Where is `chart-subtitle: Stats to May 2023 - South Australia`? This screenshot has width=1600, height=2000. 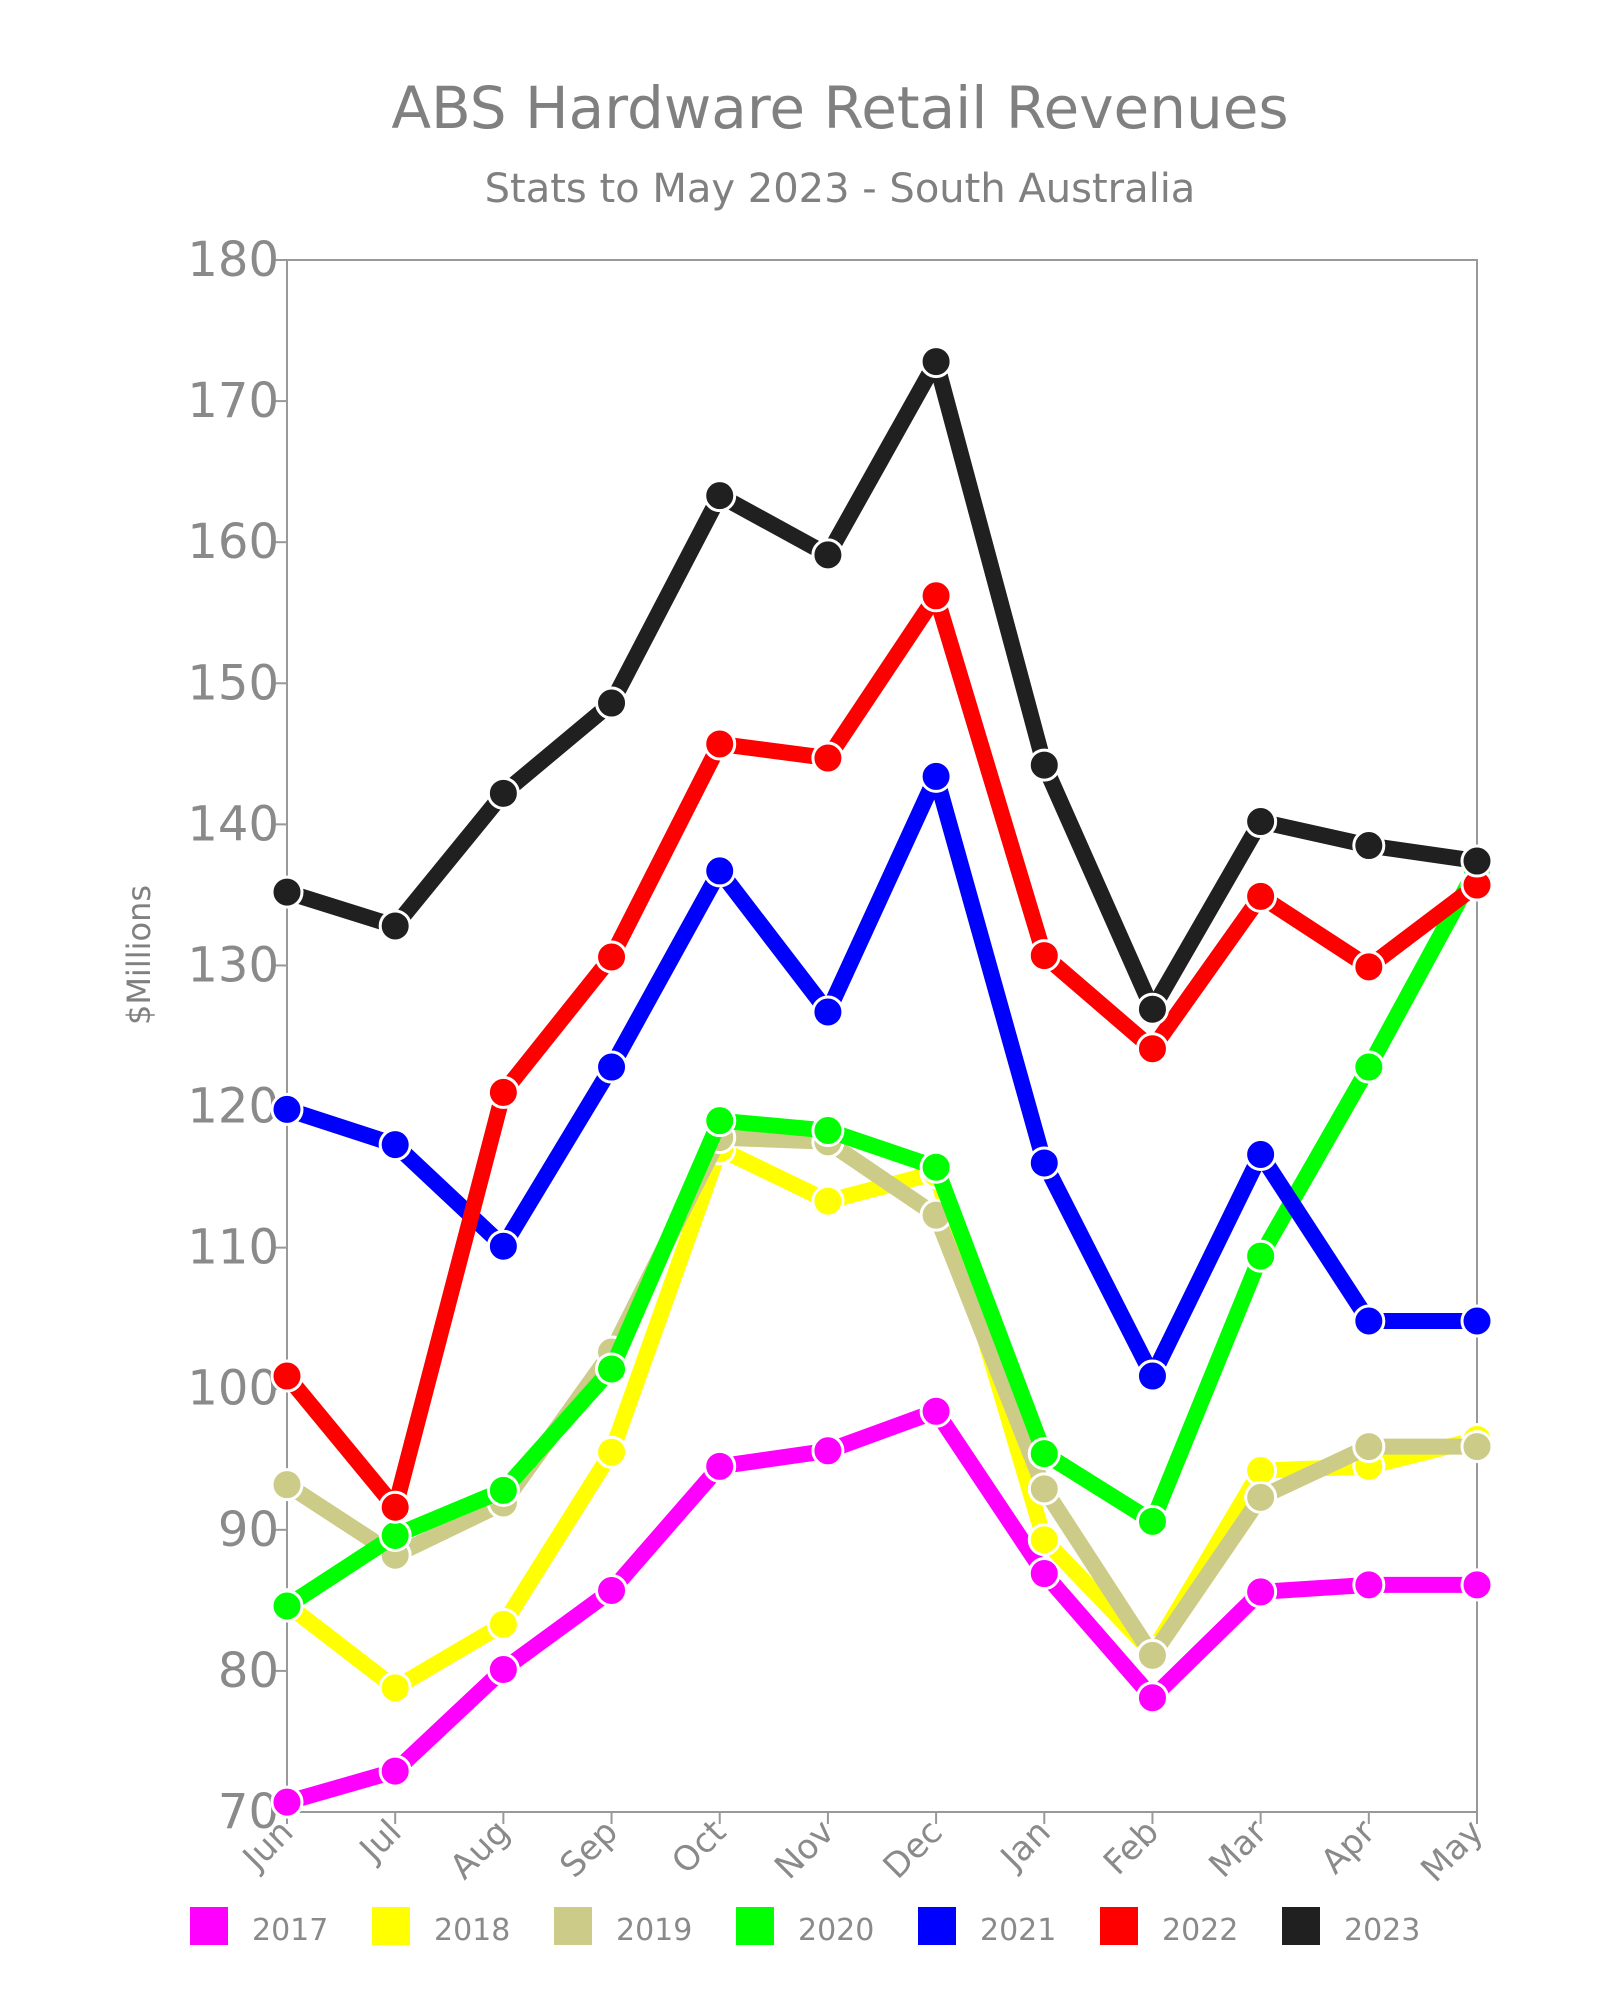 chart-subtitle: Stats to May 2023 - South Australia is located at coordinates (840, 189).